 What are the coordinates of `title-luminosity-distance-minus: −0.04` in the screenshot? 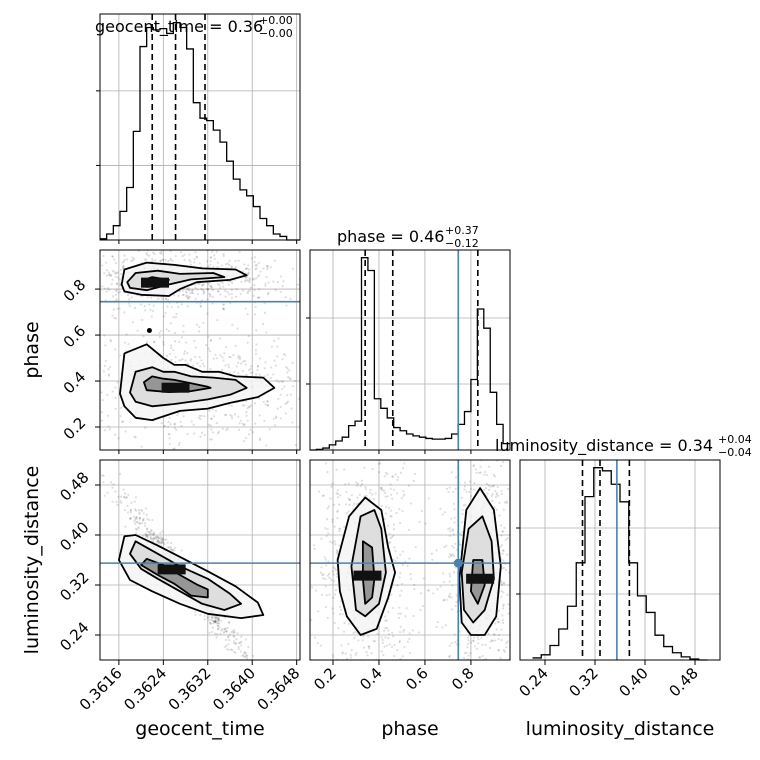 It's located at (735, 452).